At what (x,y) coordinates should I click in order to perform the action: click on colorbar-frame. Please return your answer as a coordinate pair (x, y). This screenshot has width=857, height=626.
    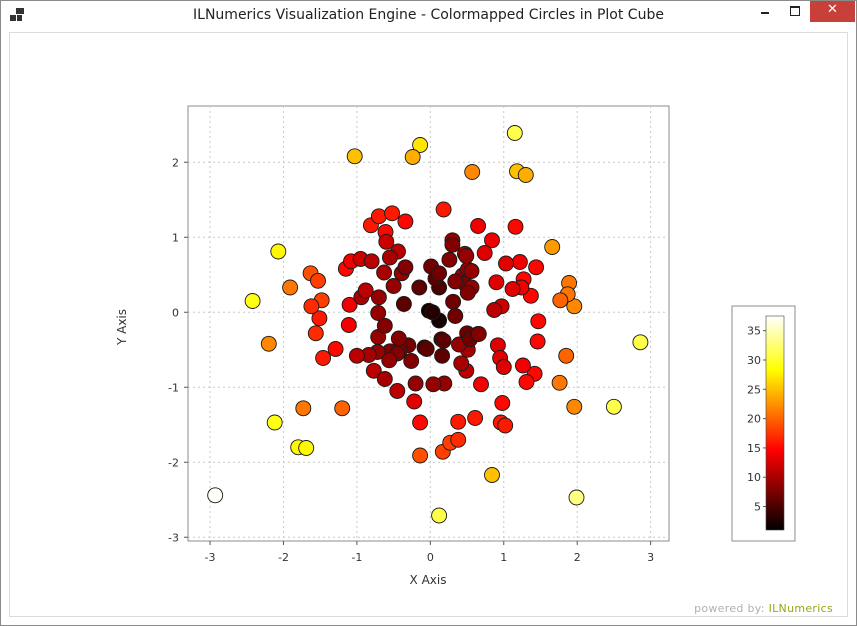
    Looking at the image, I should click on (763, 423).